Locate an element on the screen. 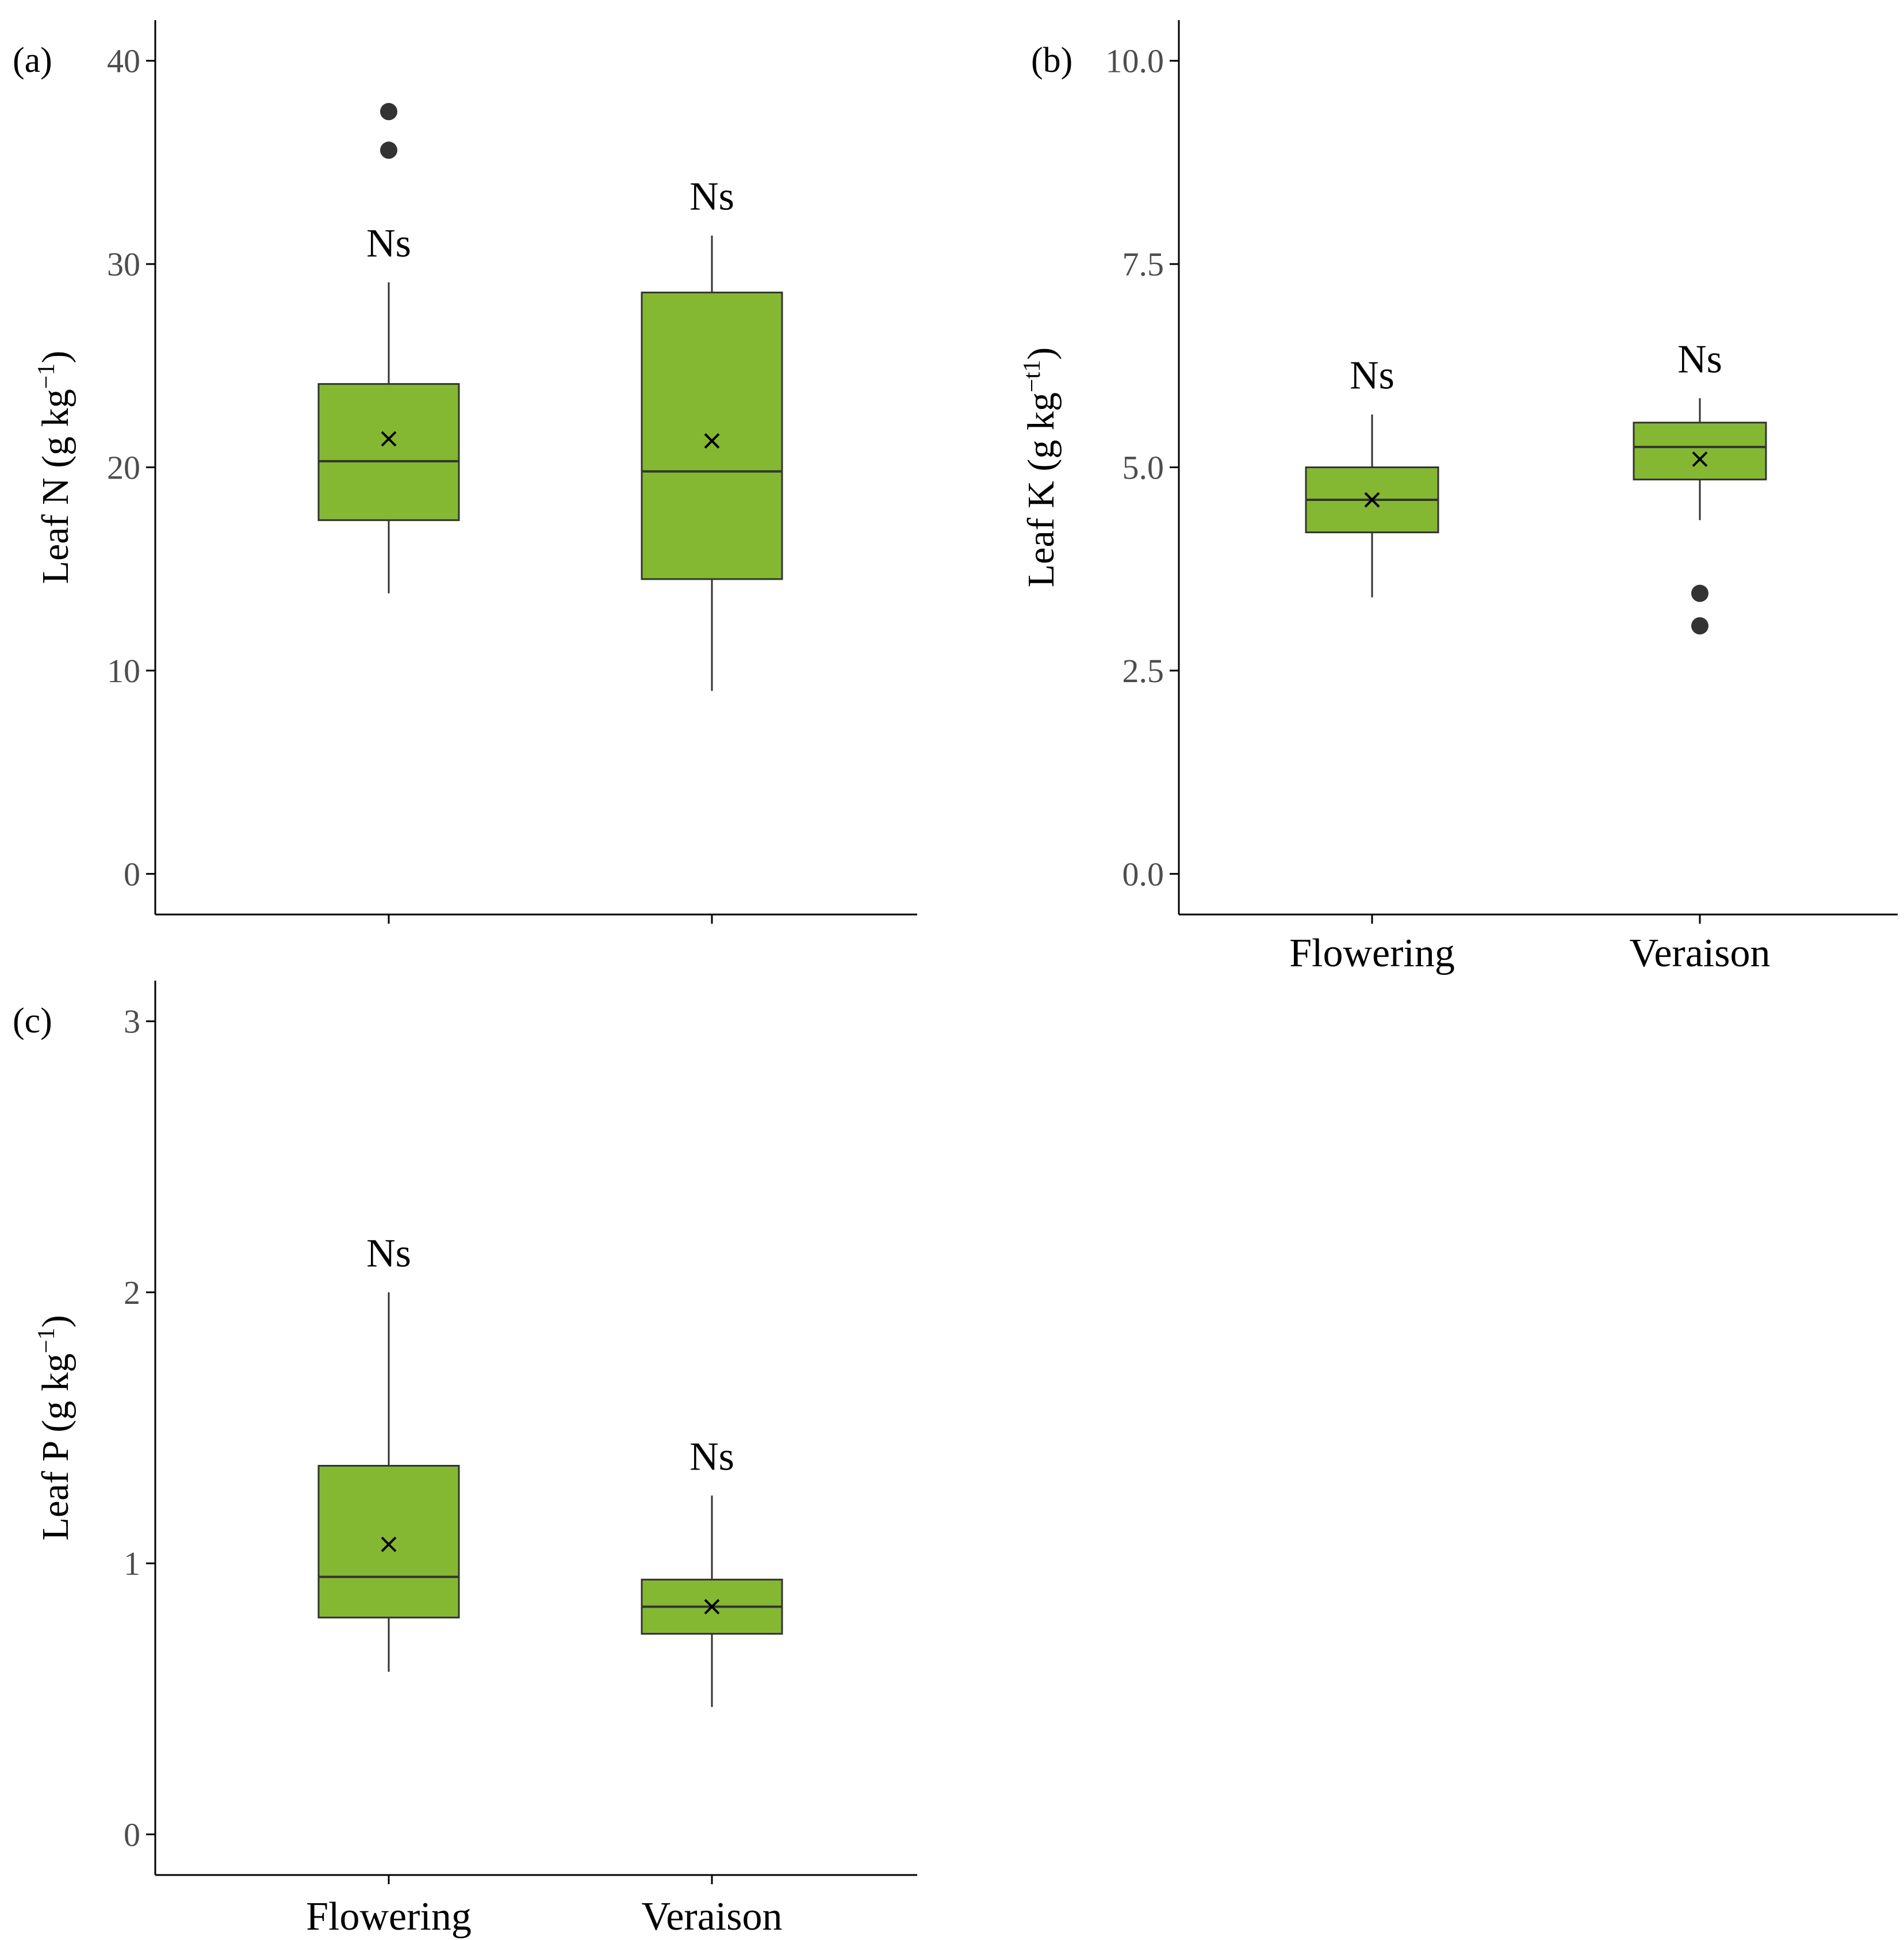 This screenshot has height=1940, width=1904. y-tick-label: 7.5 is located at coordinates (1143, 264).